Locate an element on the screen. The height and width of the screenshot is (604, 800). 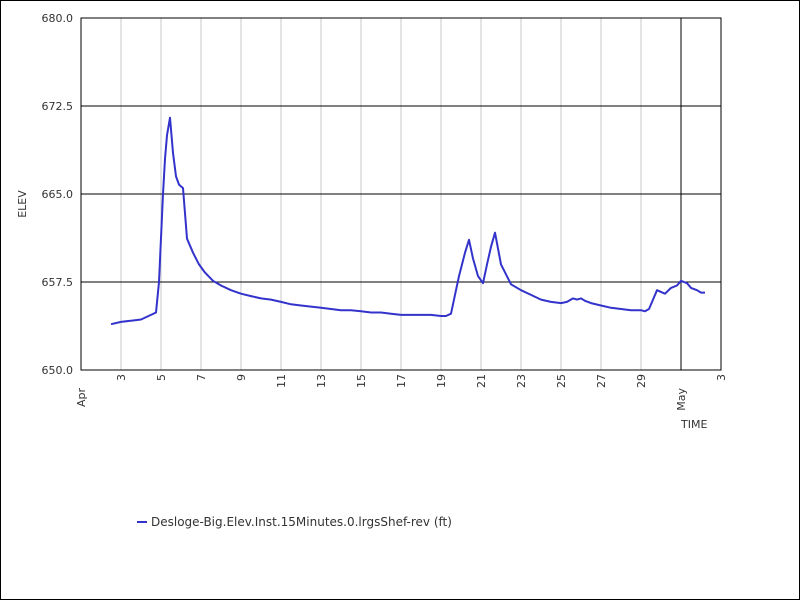
y-tick-labels: 650.0 657.5 665.0 672.5 680.0 is located at coordinates (58, 194).